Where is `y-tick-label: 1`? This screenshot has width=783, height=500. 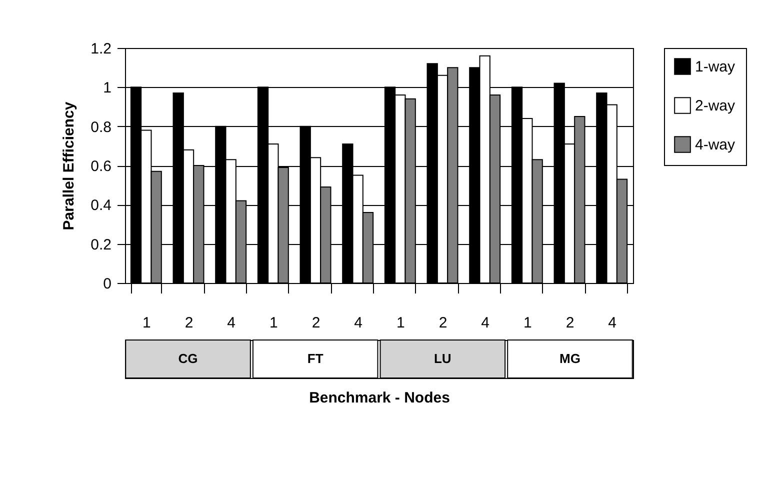
y-tick-label: 1 is located at coordinates (107, 88).